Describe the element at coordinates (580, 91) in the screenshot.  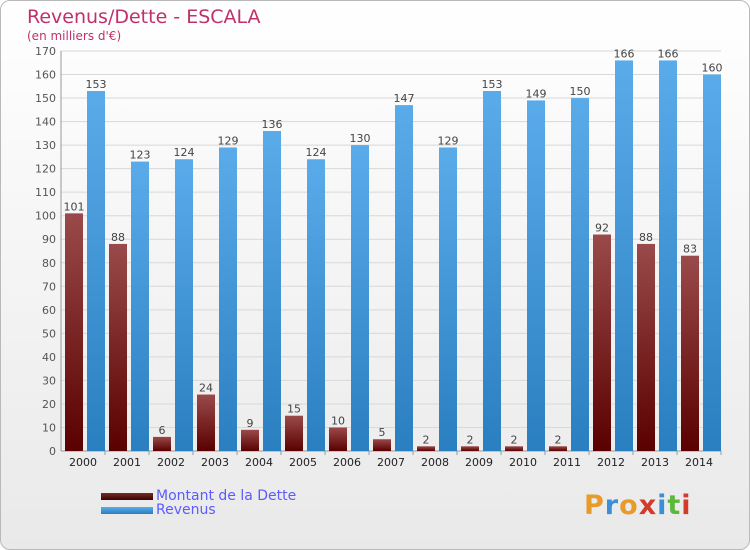
I see `data-label-revenus: 150` at that location.